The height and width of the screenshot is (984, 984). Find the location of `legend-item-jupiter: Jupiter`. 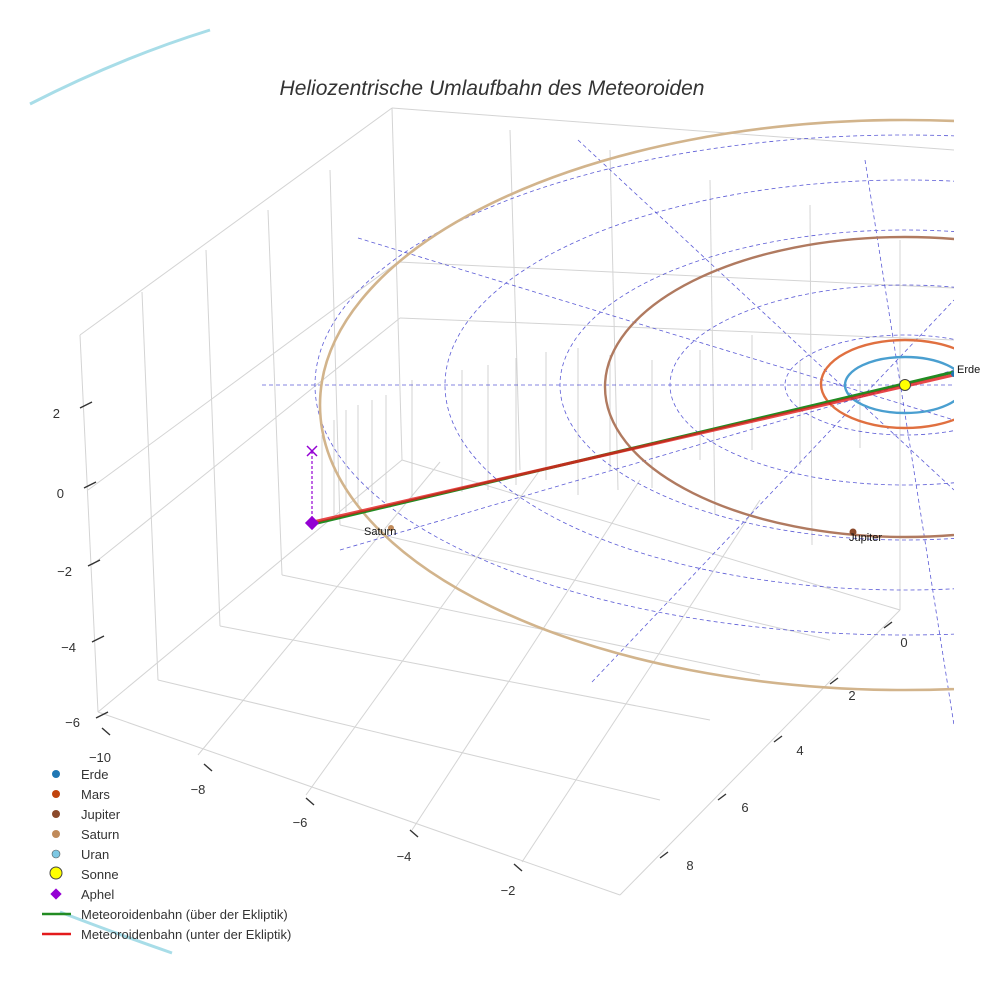

legend-item-jupiter: Jupiter is located at coordinates (101, 814).